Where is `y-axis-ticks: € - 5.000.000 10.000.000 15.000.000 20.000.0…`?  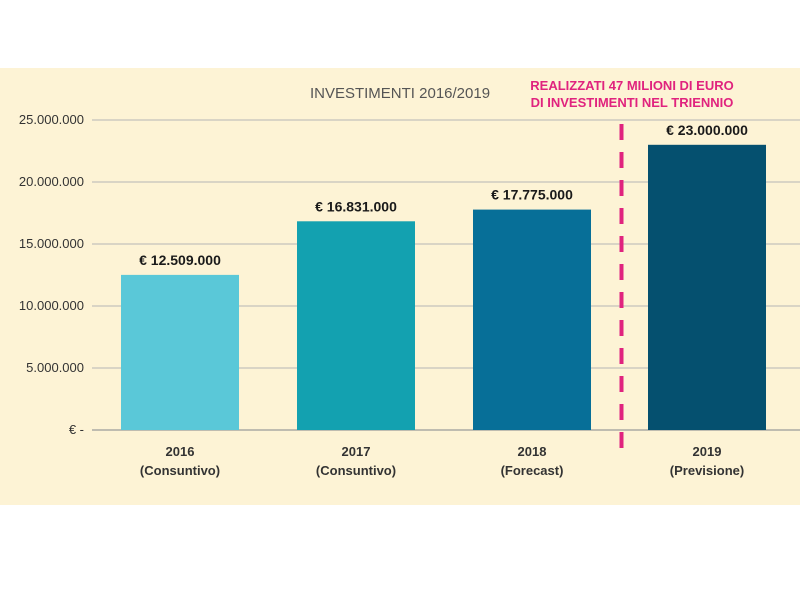 y-axis-ticks: € - 5.000.000 10.000.000 15.000.000 20.000.0… is located at coordinates (51, 274).